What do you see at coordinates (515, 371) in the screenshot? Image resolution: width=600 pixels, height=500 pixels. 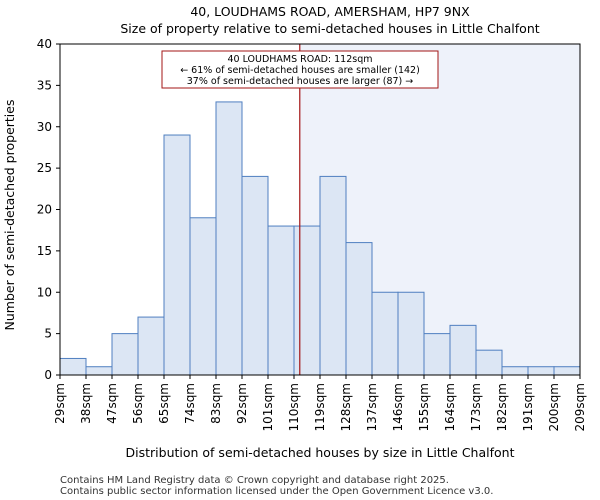 I see `bar-182sqm` at bounding box center [515, 371].